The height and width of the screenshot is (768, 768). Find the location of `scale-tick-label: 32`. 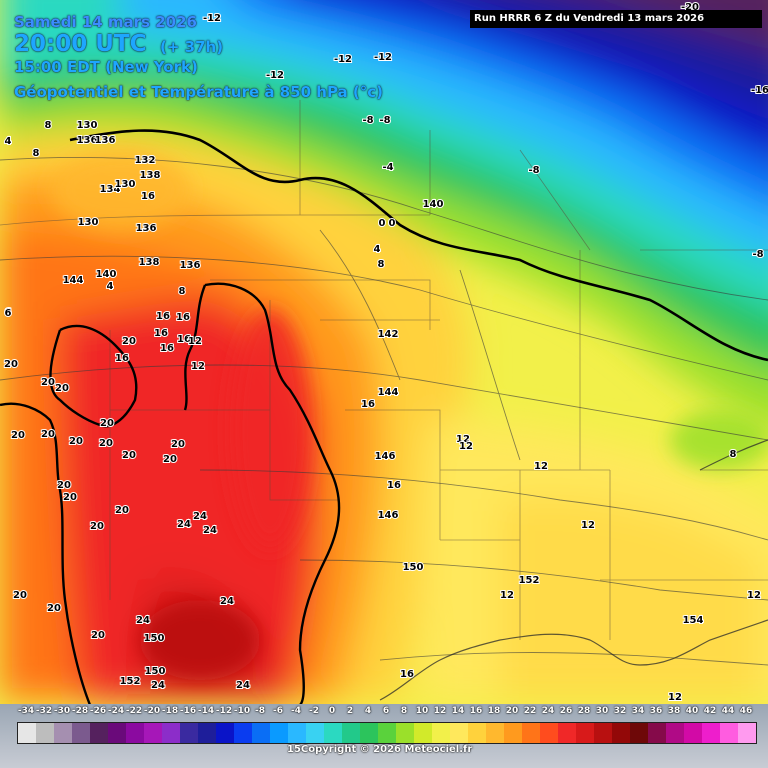

scale-tick-label: 32 is located at coordinates (620, 711).